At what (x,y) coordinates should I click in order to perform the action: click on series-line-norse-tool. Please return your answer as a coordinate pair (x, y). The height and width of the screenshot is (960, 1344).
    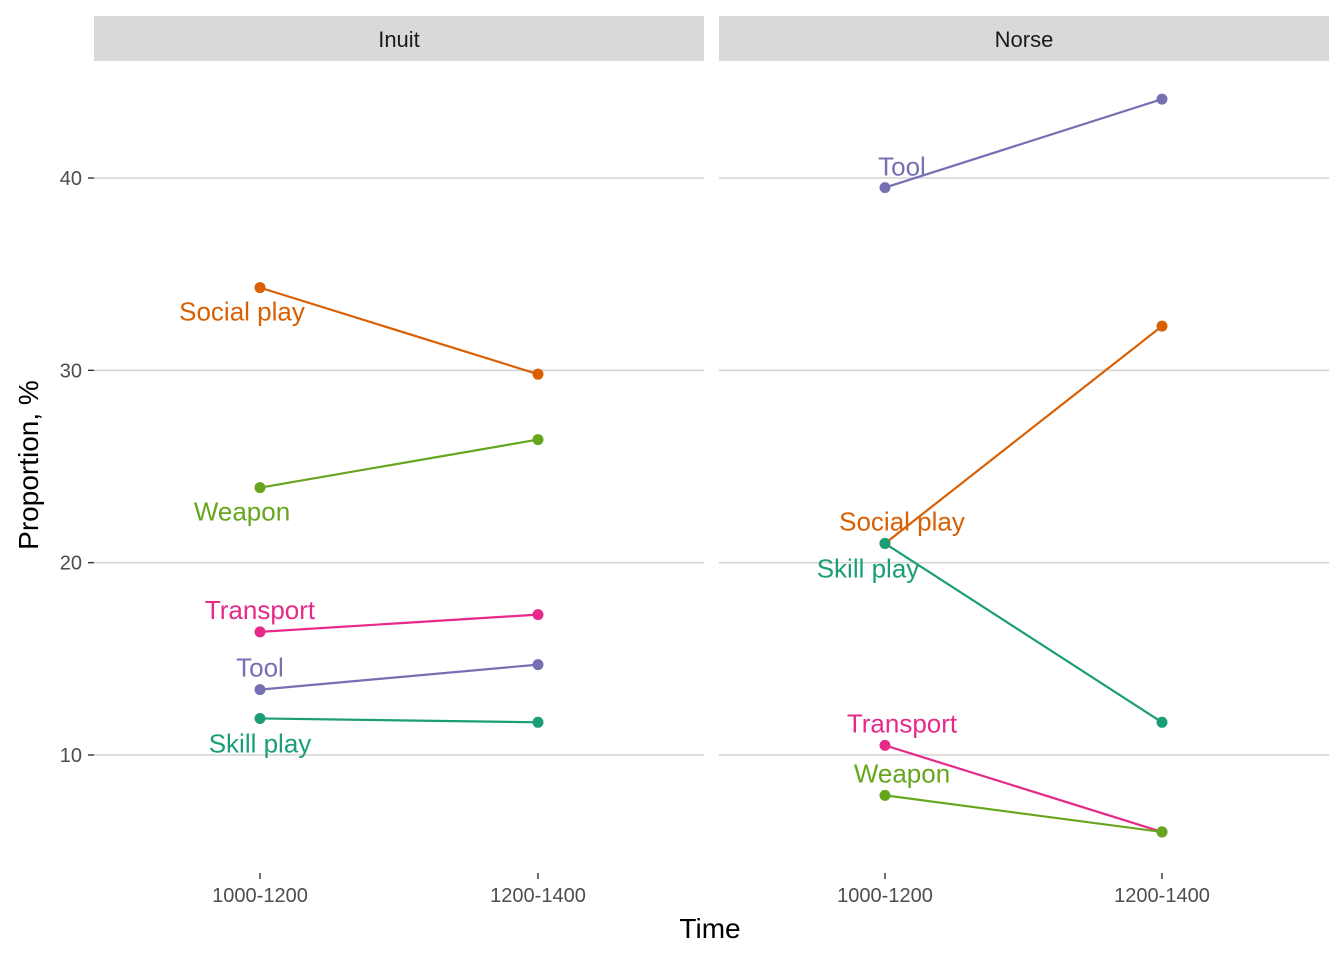
    Looking at the image, I should click on (1023, 143).